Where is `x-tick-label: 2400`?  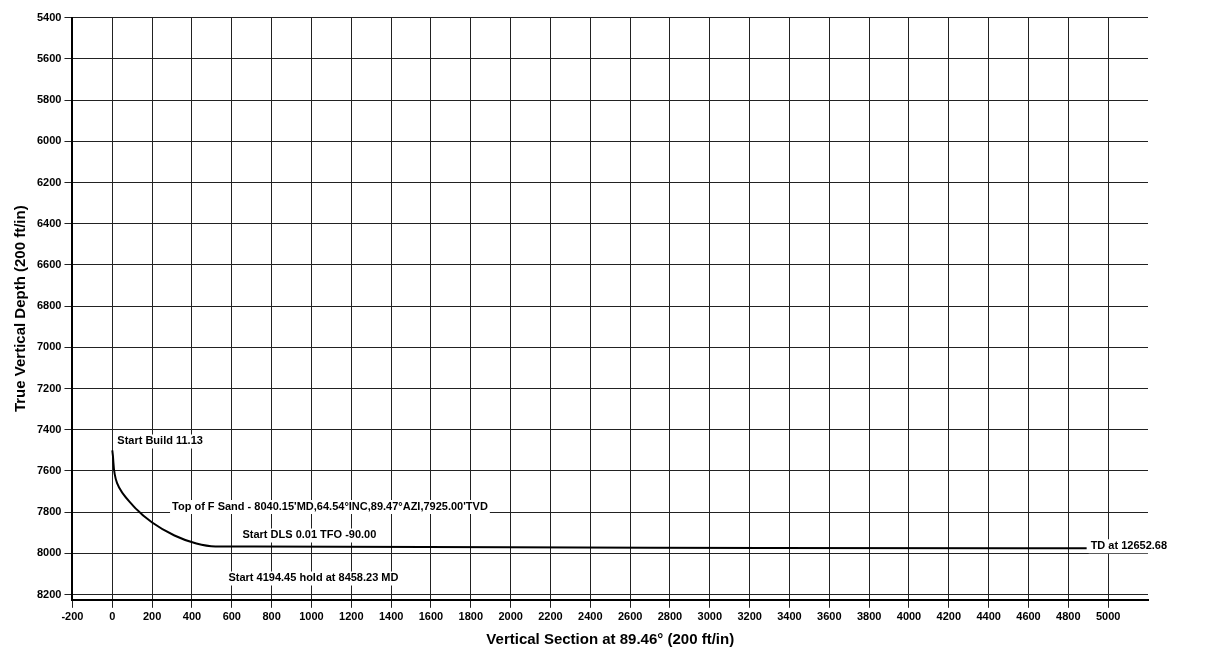
x-tick-label: 2400 is located at coordinates (590, 616).